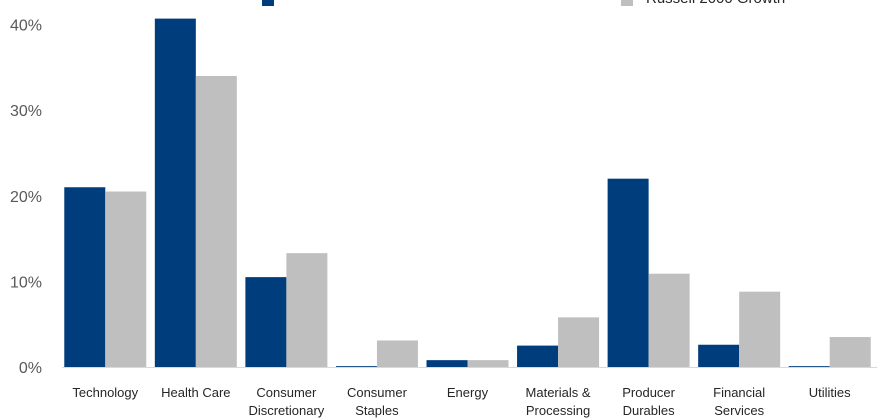  I want to click on x-tick-label: Discretionary, so click(286, 410).